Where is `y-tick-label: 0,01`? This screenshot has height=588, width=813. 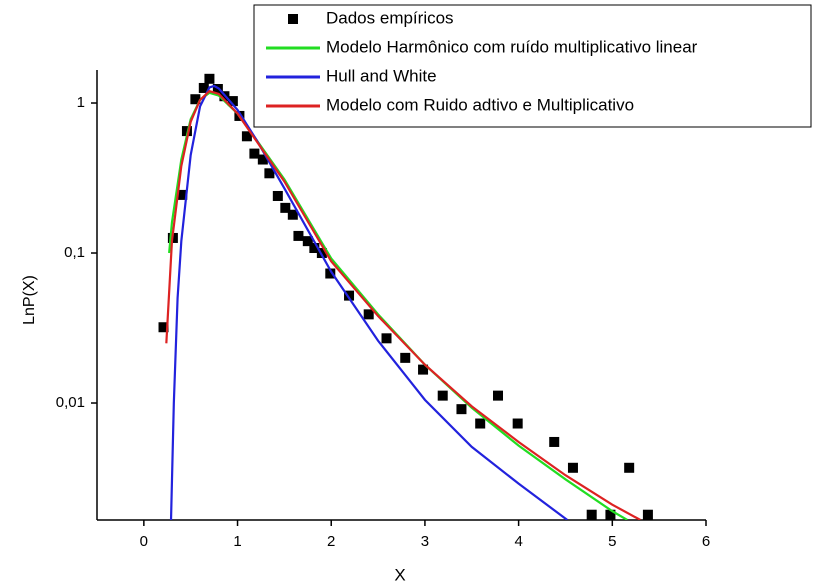
y-tick-label: 0,01 is located at coordinates (70, 402).